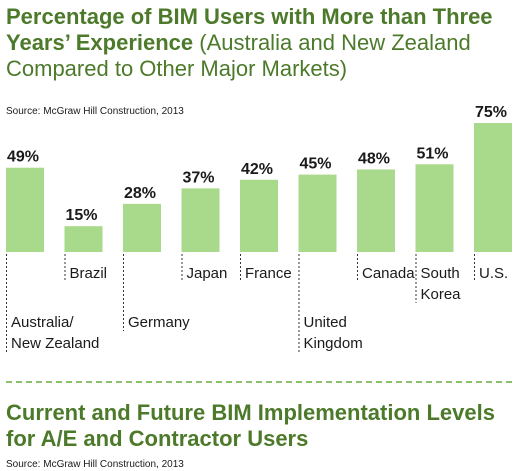 The width and height of the screenshot is (518, 471). What do you see at coordinates (441, 294) in the screenshot?
I see `category-label-line: Korea` at bounding box center [441, 294].